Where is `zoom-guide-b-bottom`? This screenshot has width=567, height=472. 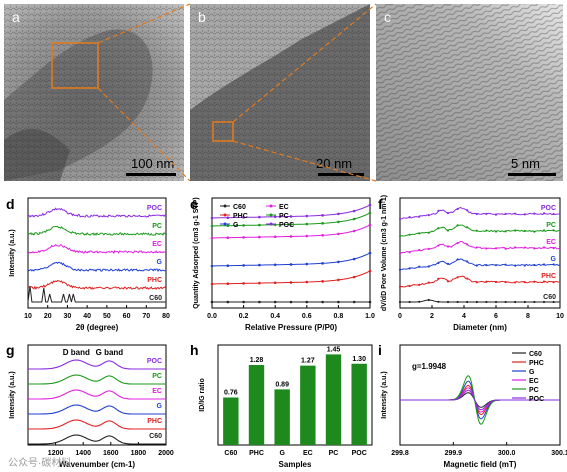 zoom-guide-b-bottom is located at coordinates (304, 161).